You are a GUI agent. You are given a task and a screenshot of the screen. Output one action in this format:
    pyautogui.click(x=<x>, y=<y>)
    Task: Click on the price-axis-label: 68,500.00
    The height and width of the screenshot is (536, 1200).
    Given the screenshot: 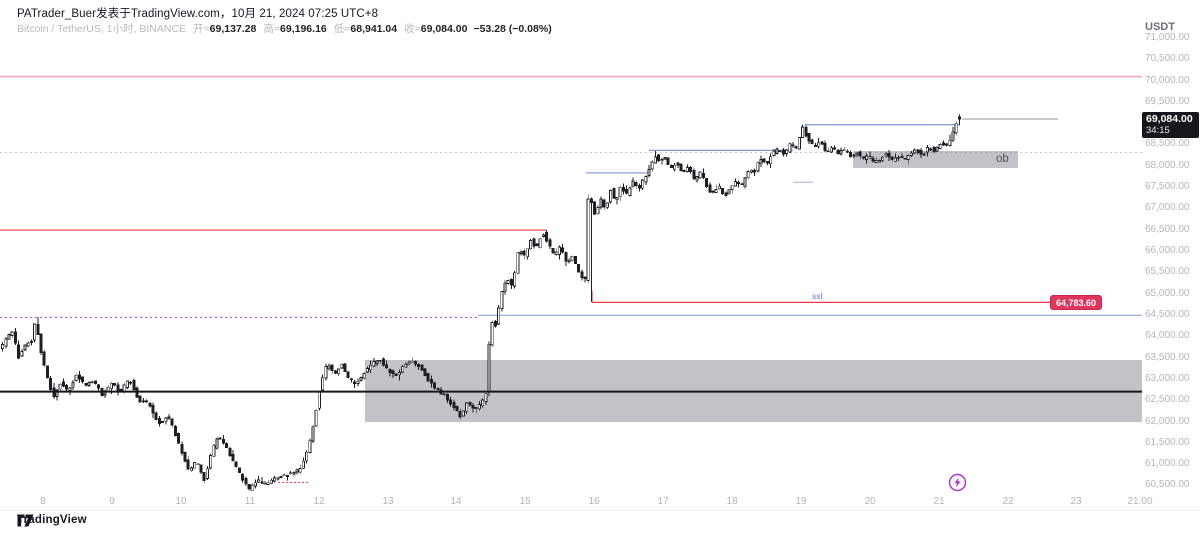 What is the action you would take?
    pyautogui.click(x=1167, y=144)
    